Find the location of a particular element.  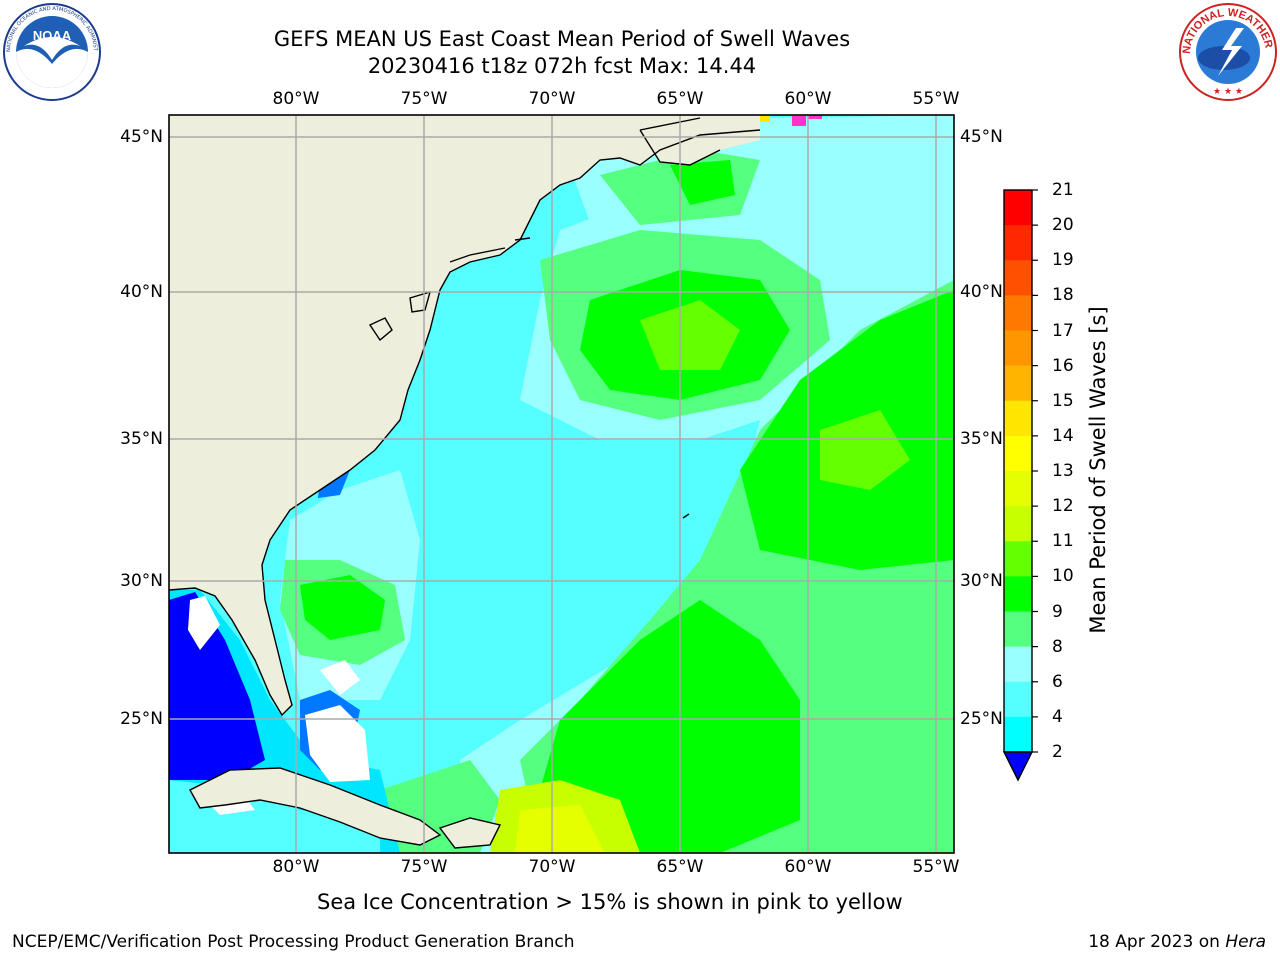

colorbar-tick-label: 19 is located at coordinates (1063, 260).